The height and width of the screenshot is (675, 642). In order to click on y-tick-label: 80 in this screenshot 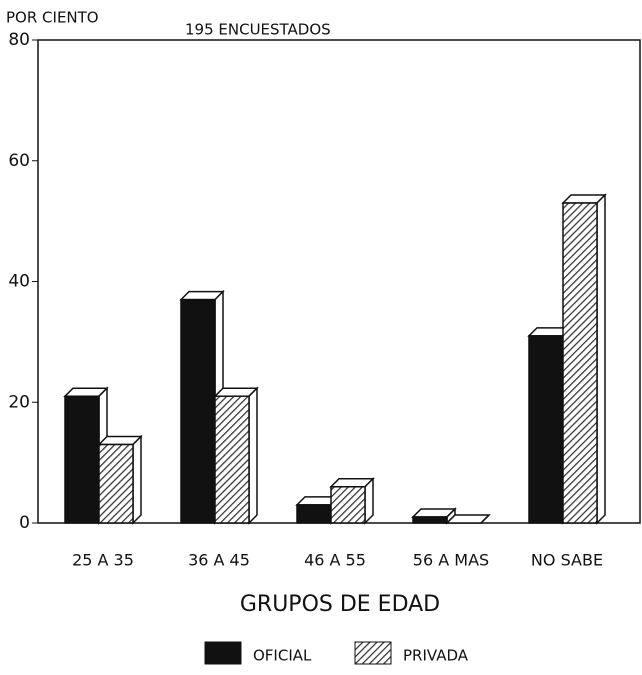, I will do `click(19, 40)`.